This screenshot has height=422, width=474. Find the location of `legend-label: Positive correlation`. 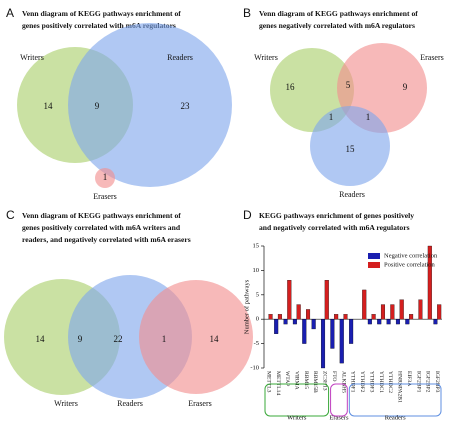

legend-label: Positive correlation is located at coordinates (409, 264).